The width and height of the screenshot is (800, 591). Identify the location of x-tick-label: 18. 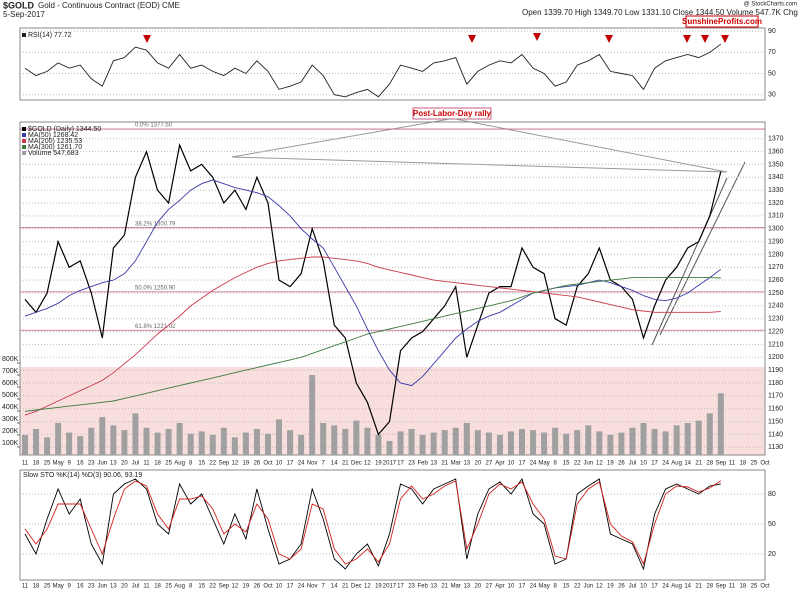
(36, 587).